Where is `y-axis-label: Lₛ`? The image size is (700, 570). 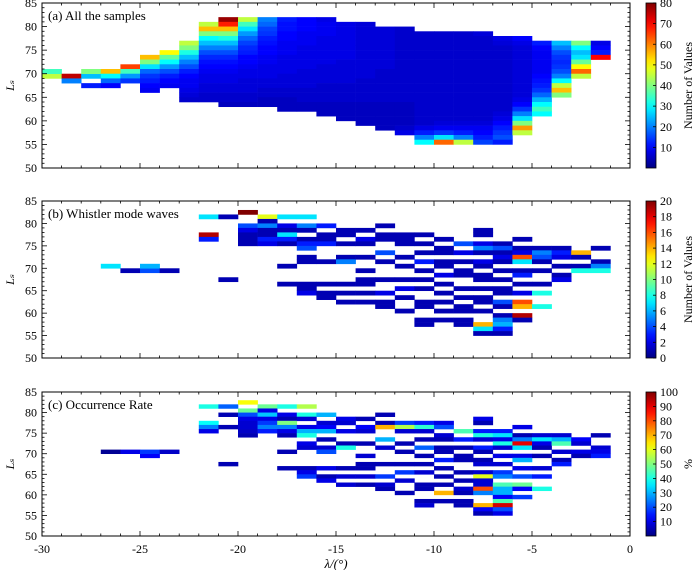
y-axis-label: Lₛ is located at coordinates (10, 86).